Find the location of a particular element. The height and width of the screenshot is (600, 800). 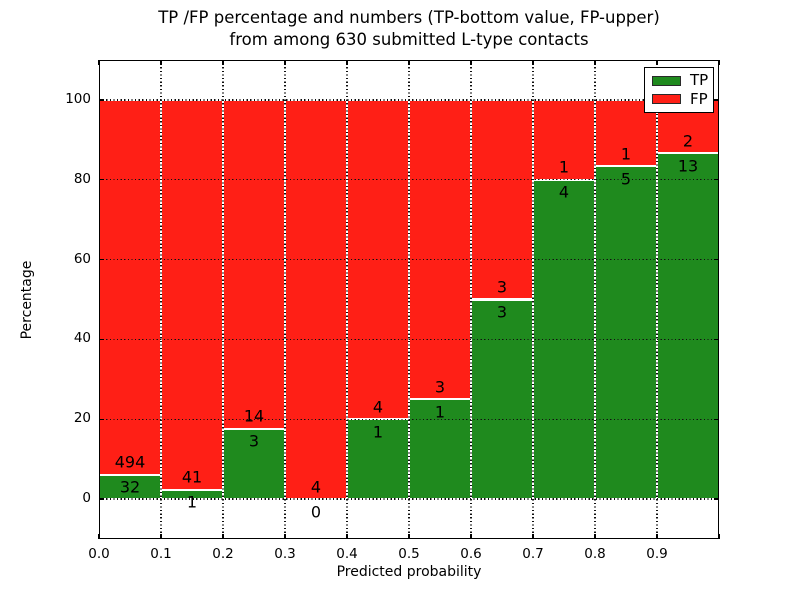

x-axis-label: Predicted probability is located at coordinates (409, 572).